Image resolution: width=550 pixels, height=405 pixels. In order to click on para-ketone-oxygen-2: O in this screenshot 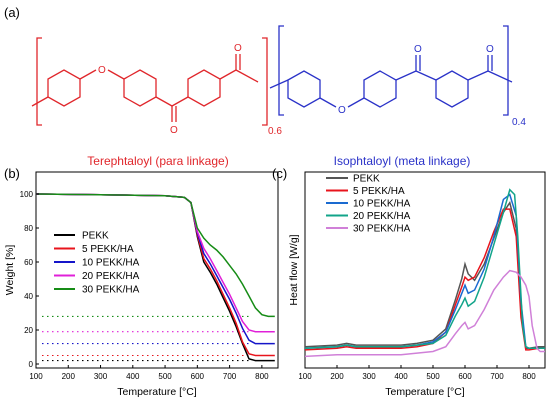, I will do `click(238, 48)`.